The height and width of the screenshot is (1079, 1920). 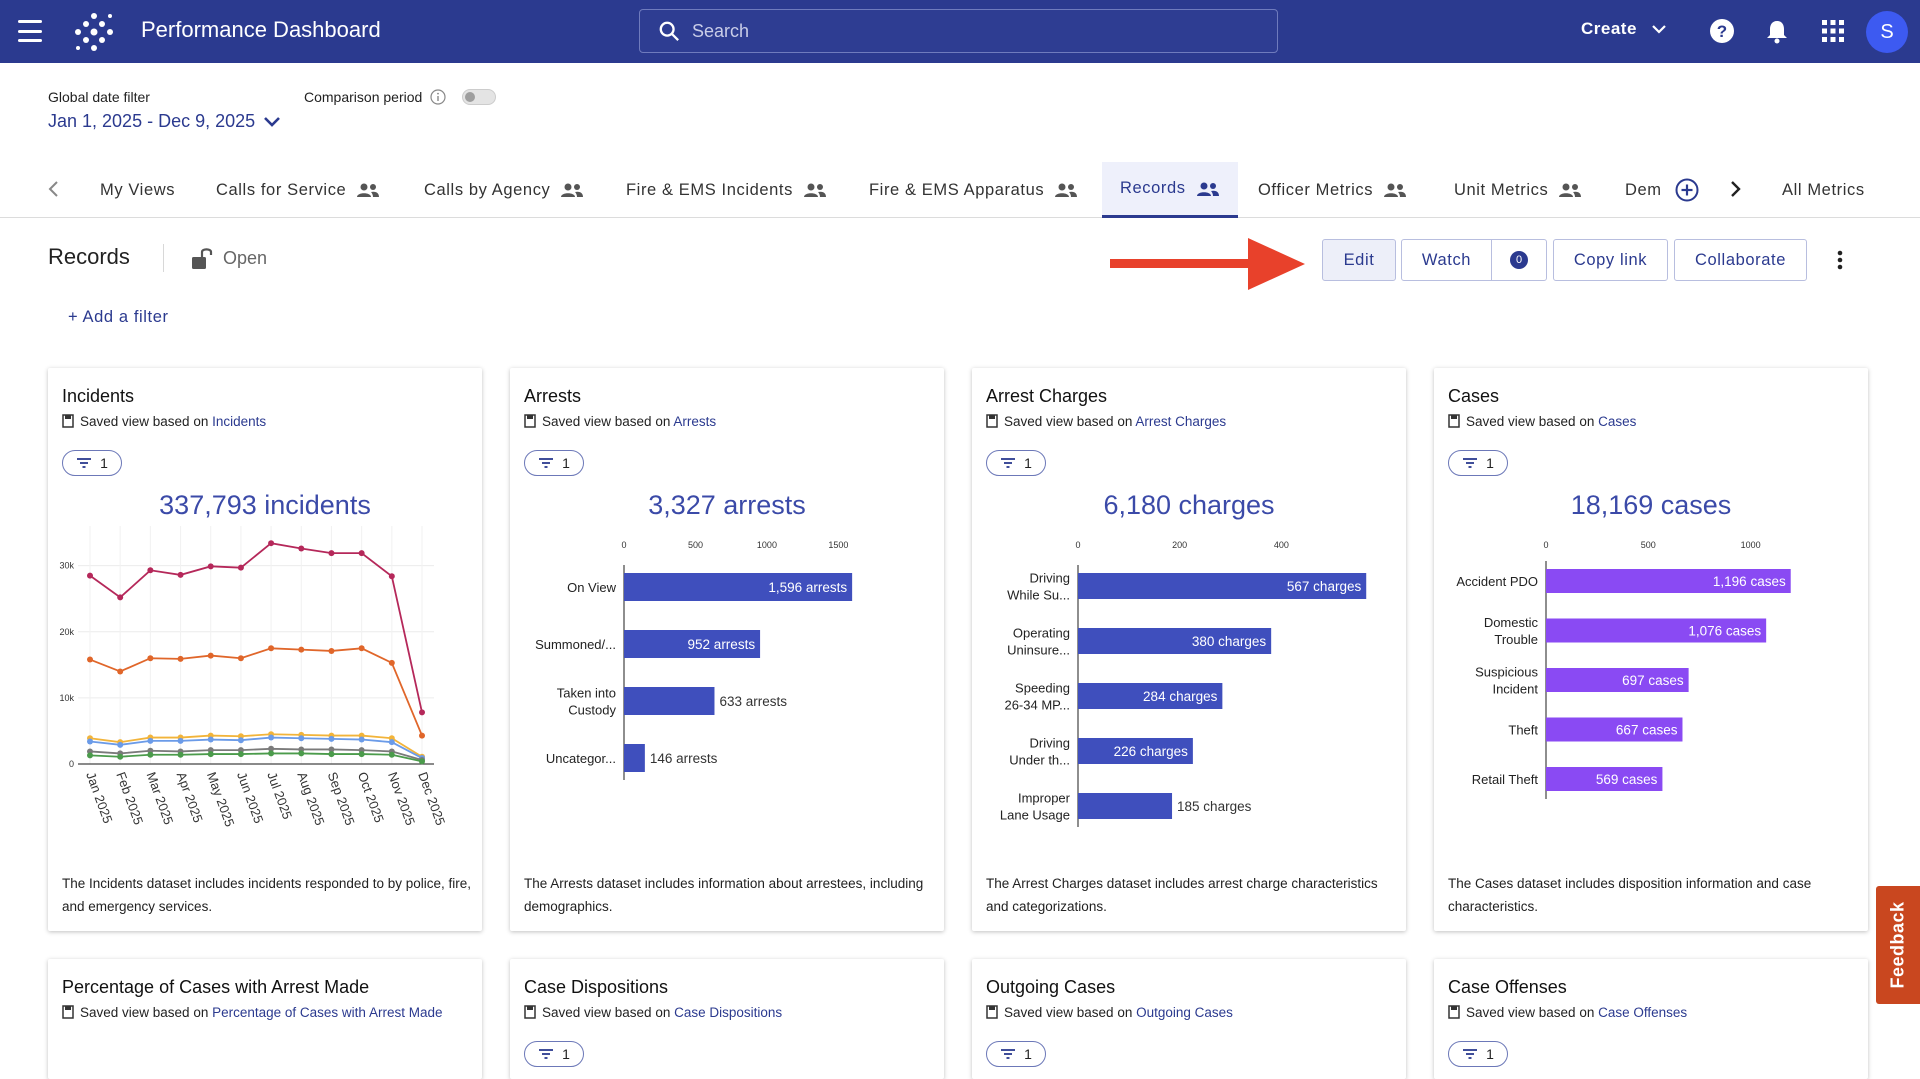 What do you see at coordinates (279, 795) in the screenshot?
I see `x-tick-label: Jul 2025` at bounding box center [279, 795].